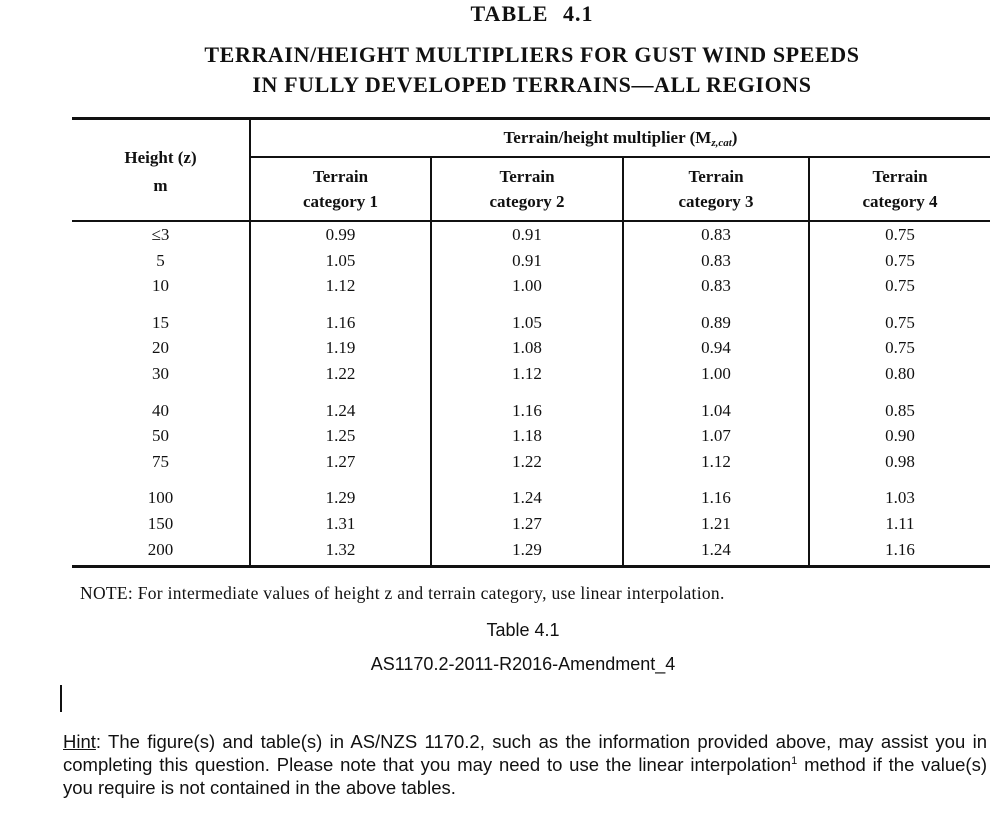  I want to click on caption-table-number: Table 4.1, so click(523, 630).